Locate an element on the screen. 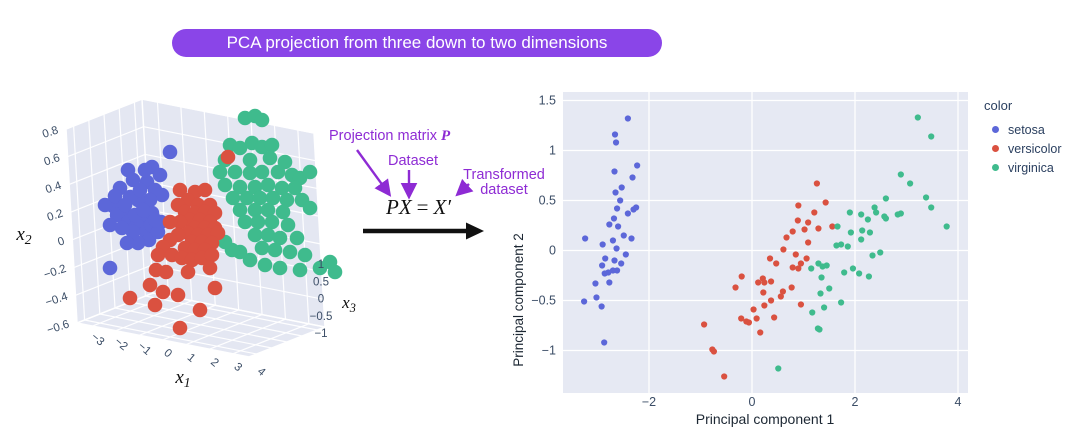 The width and height of the screenshot is (1080, 446). projection-arrow-icon is located at coordinates (374, 173).